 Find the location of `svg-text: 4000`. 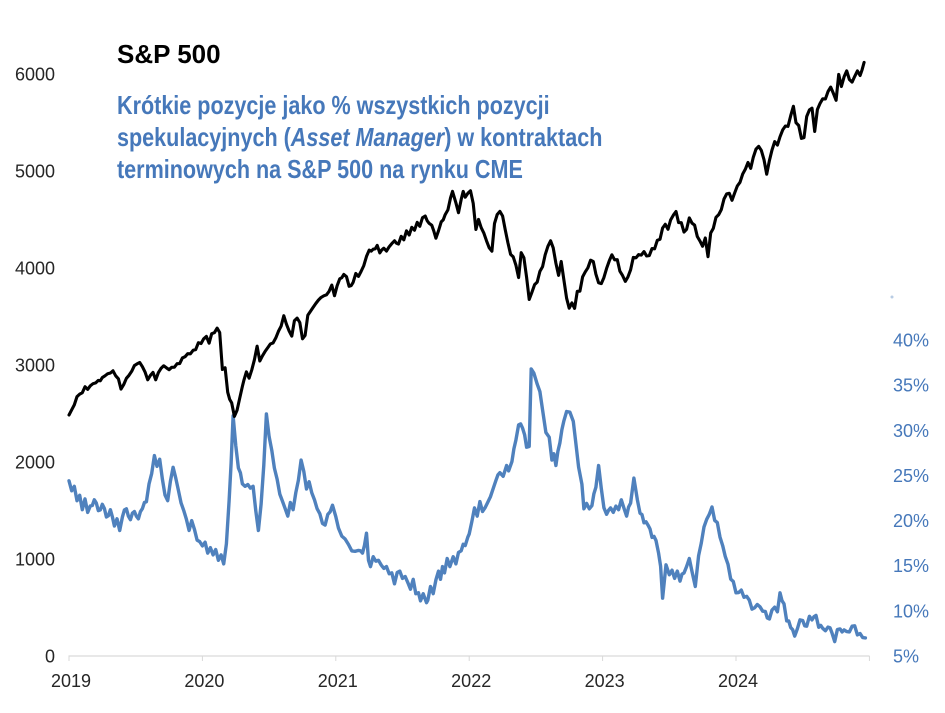

svg-text: 4000 is located at coordinates (35, 269).